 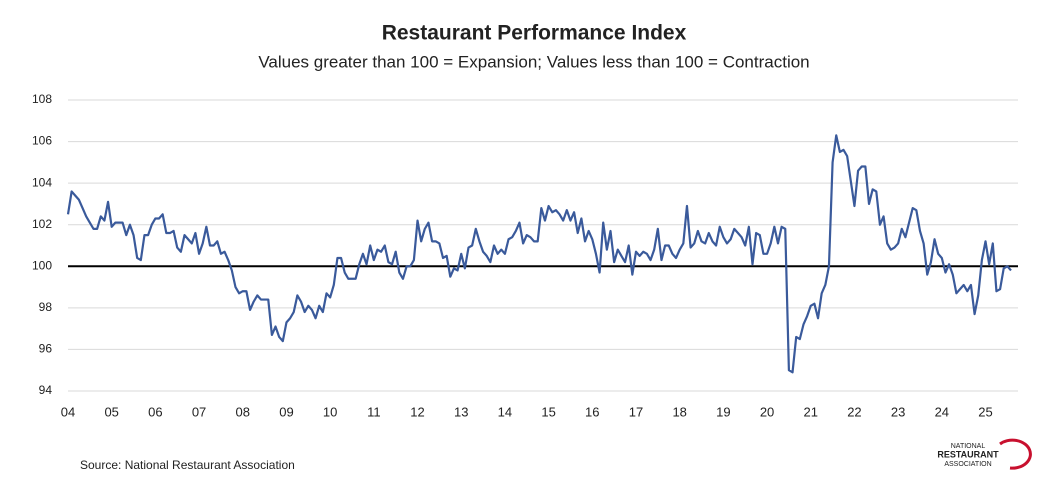 What do you see at coordinates (505, 411) in the screenshot?
I see `x-tick-label: 14` at bounding box center [505, 411].